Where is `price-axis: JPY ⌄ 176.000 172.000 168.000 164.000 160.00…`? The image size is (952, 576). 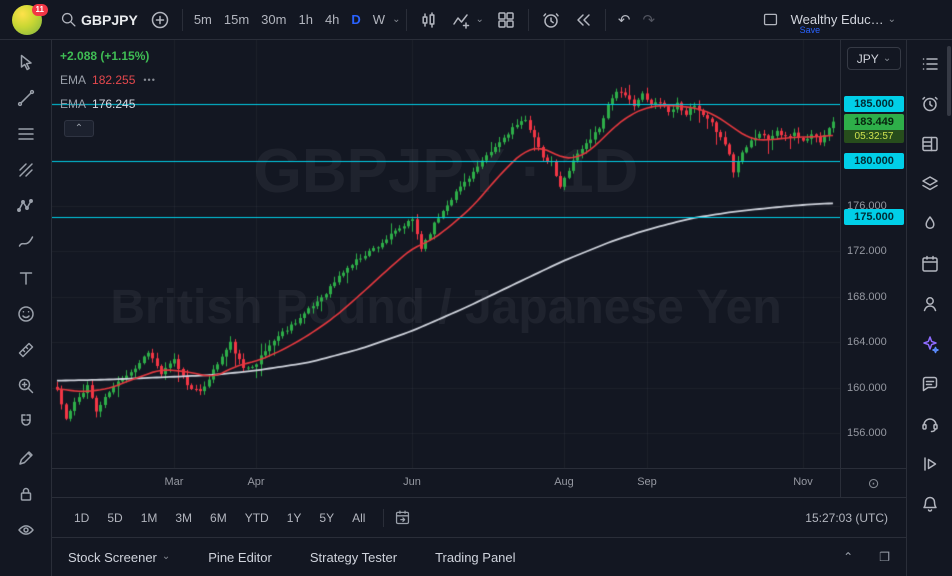 price-axis: JPY ⌄ 176.000 172.000 168.000 164.000 160.00… is located at coordinates (873, 254).